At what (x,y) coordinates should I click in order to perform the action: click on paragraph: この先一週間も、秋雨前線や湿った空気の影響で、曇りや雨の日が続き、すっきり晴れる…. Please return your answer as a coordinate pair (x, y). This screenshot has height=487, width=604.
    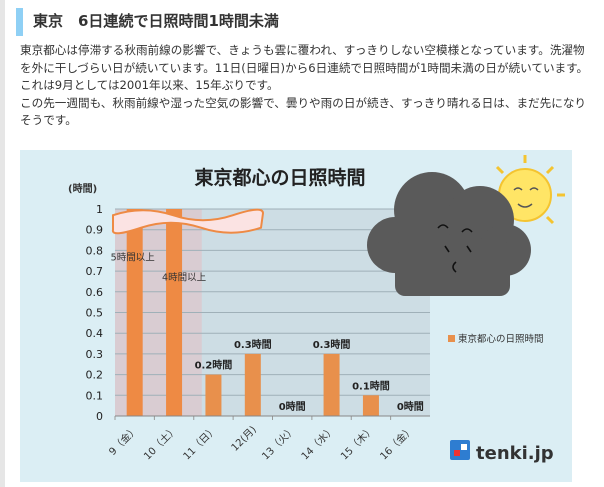
    Looking at the image, I should click on (303, 111).